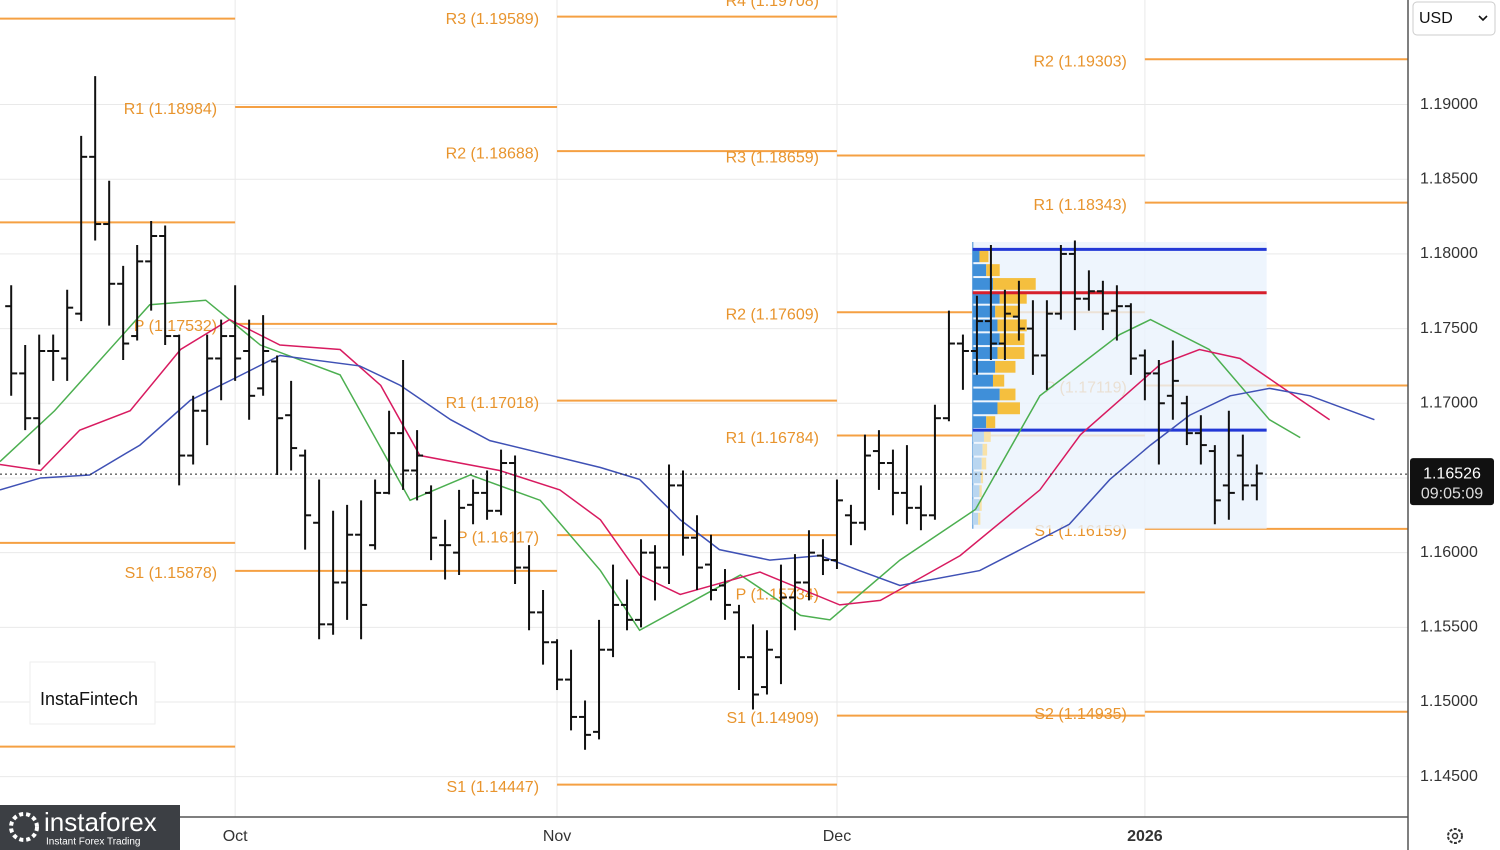  I want to click on logo-box, so click(90, 827).